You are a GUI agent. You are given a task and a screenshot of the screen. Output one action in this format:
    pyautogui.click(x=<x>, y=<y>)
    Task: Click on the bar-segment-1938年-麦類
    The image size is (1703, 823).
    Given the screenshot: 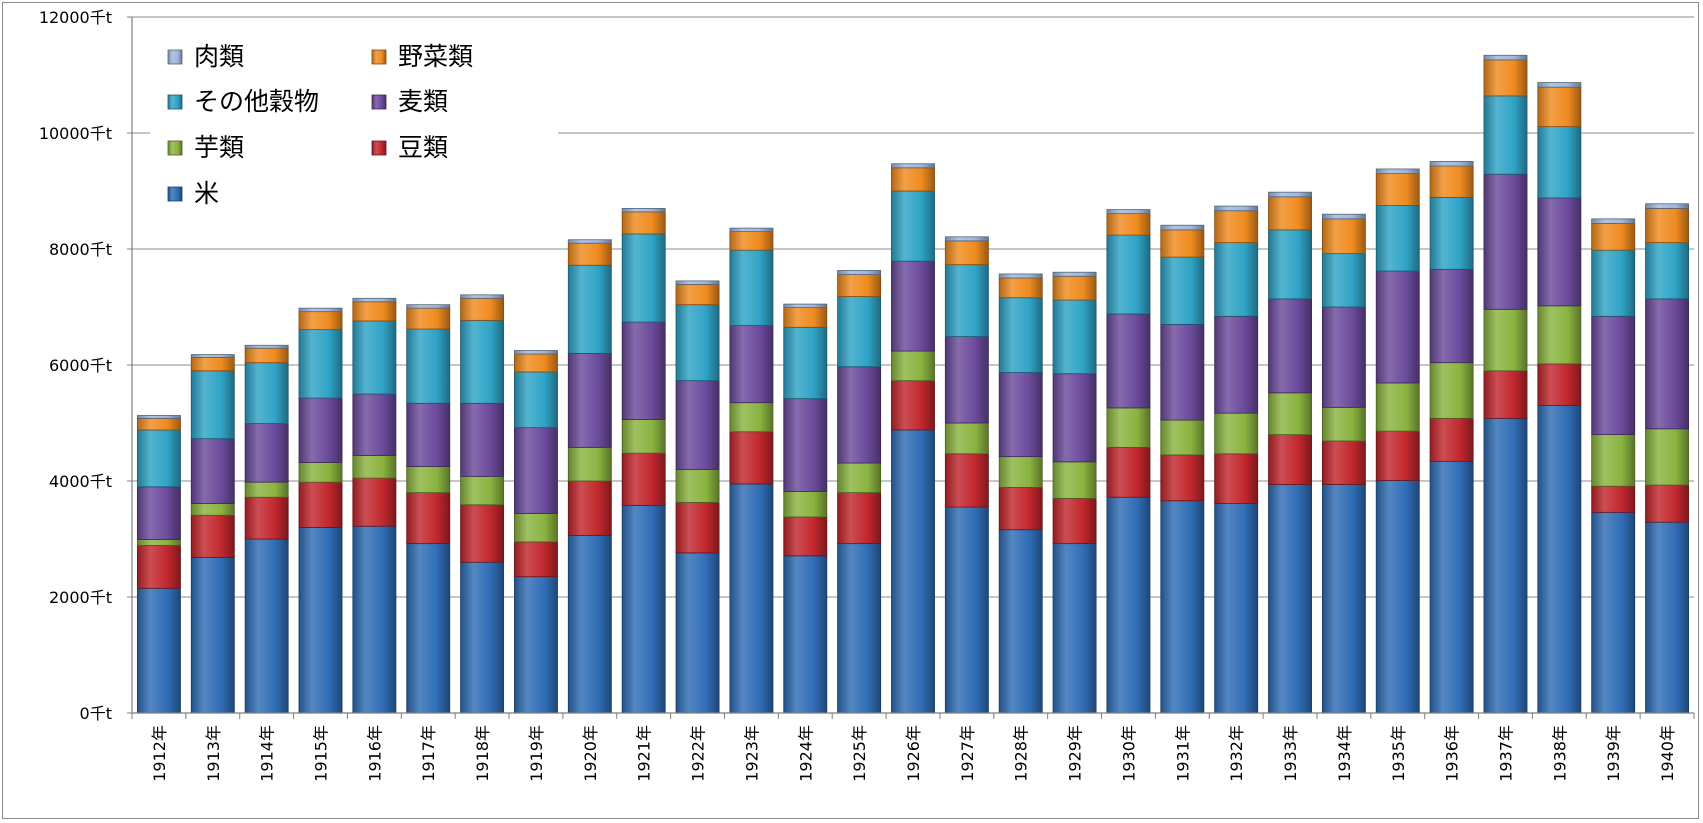 What is the action you would take?
    pyautogui.click(x=1559, y=252)
    